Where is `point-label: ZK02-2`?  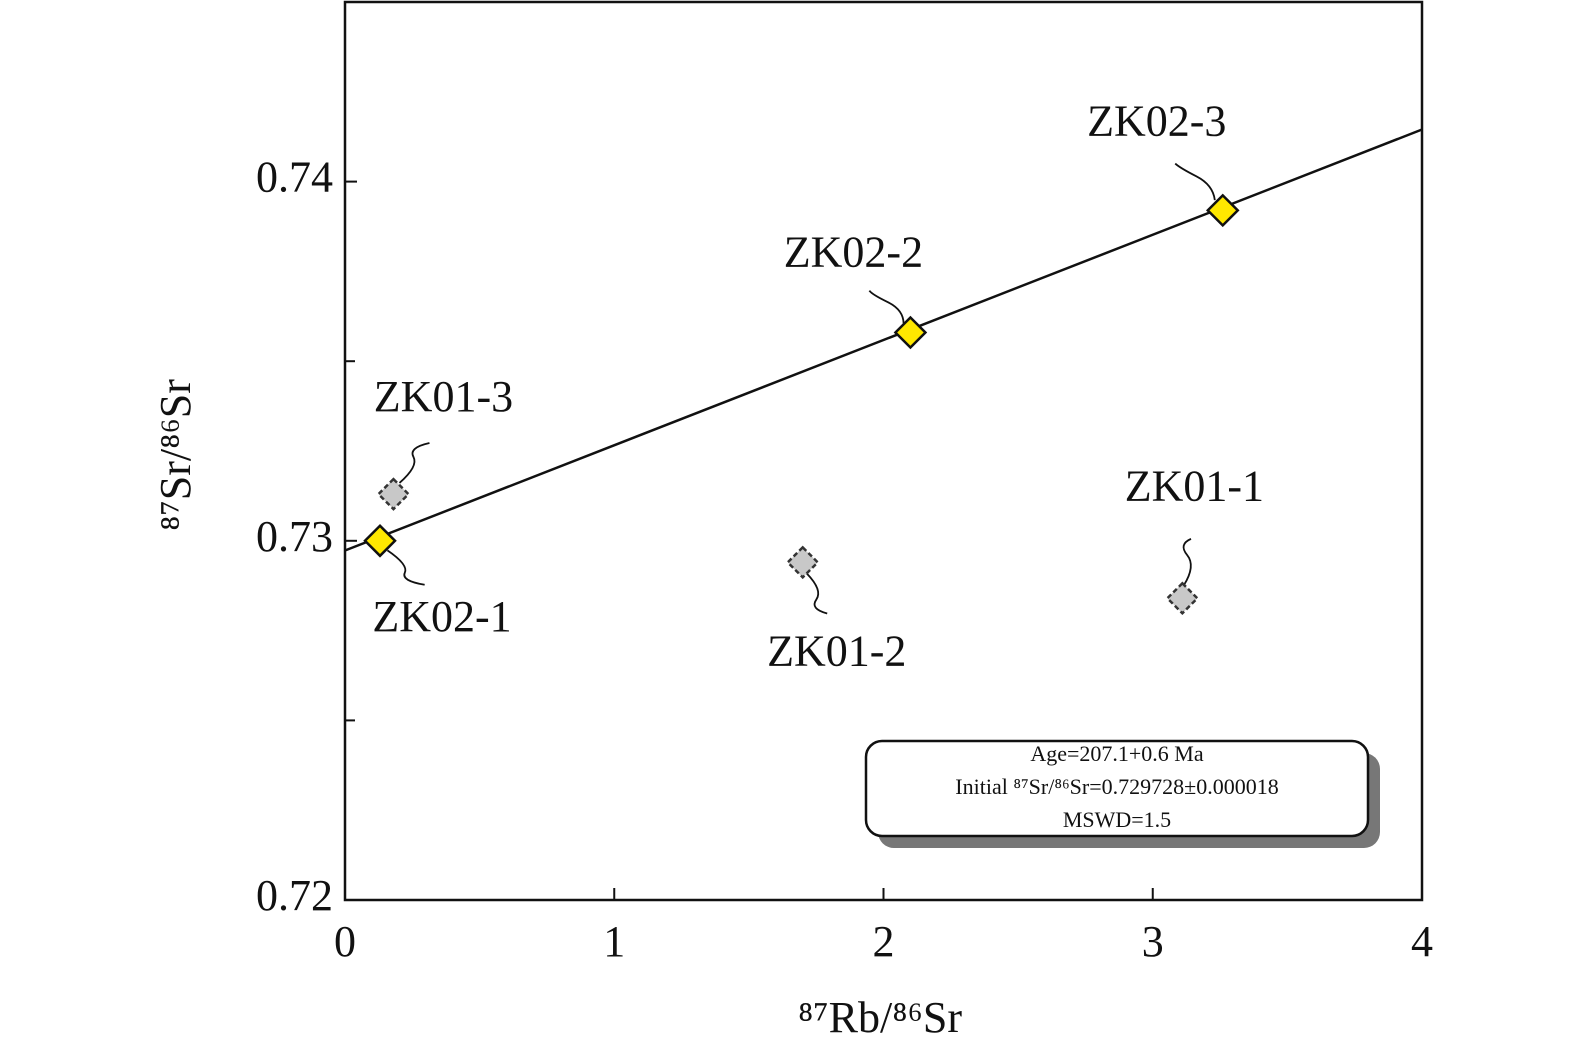 point-label: ZK02-2 is located at coordinates (853, 252).